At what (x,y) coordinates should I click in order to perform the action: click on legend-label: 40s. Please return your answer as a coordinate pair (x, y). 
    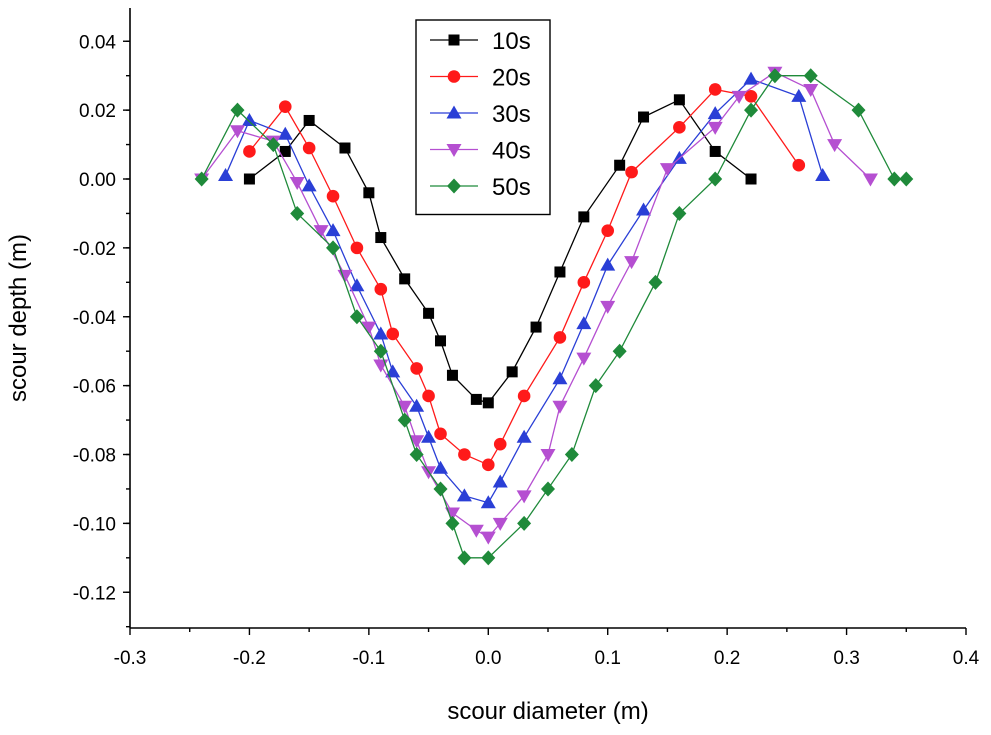
    Looking at the image, I should click on (511, 151).